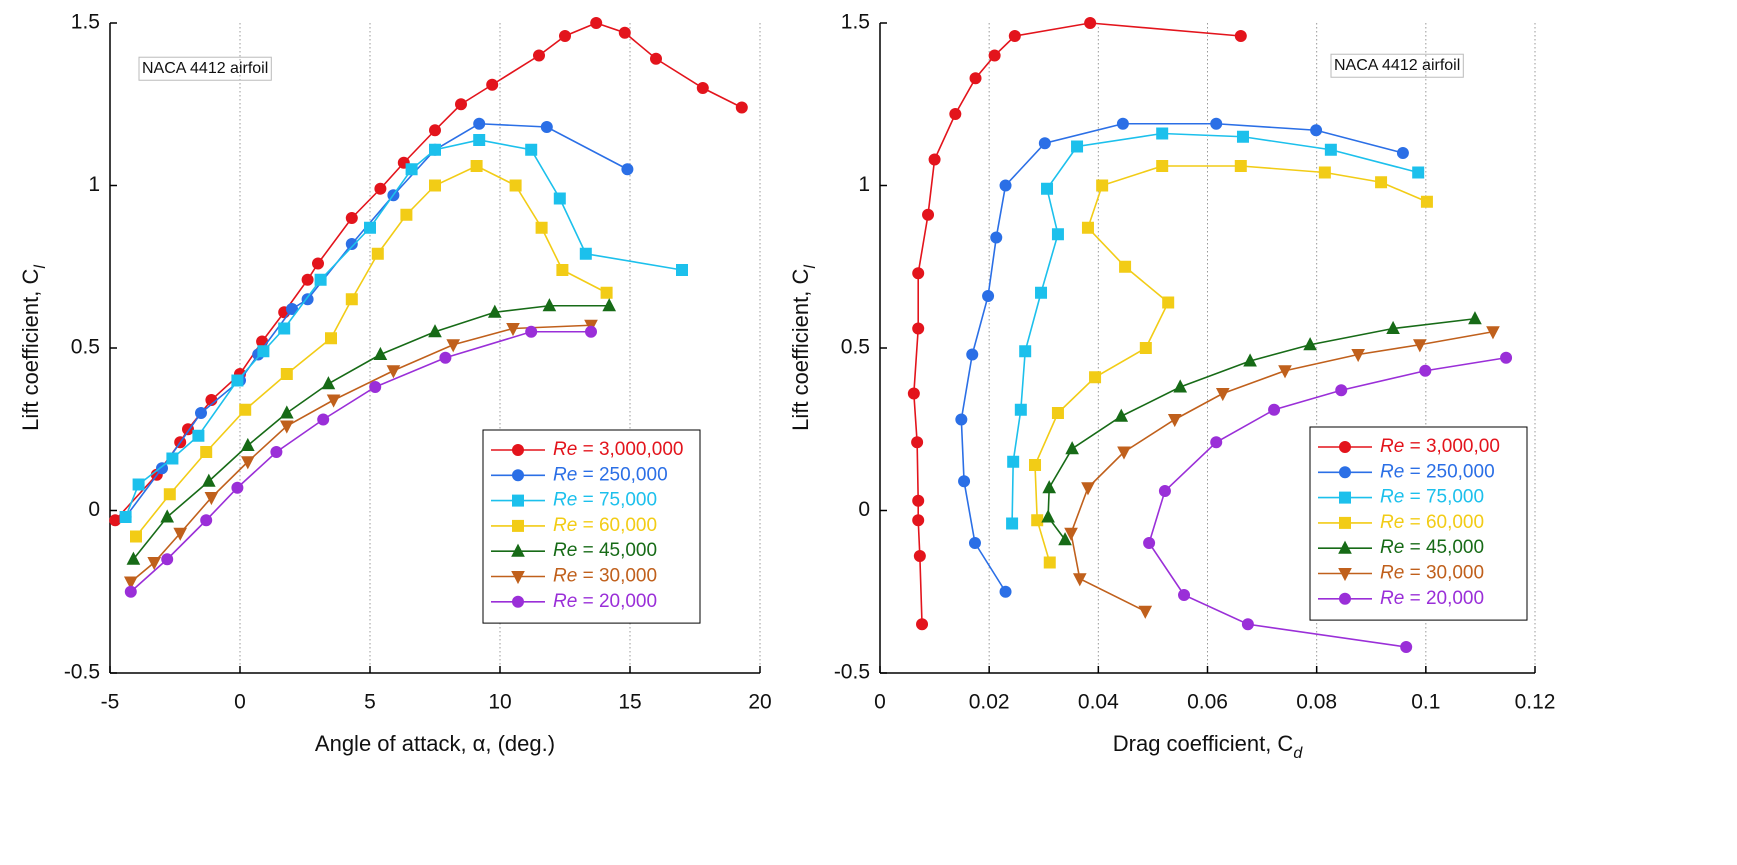 The height and width of the screenshot is (865, 1737). I want to click on legend-label: Re = 3,000,000, so click(618, 449).